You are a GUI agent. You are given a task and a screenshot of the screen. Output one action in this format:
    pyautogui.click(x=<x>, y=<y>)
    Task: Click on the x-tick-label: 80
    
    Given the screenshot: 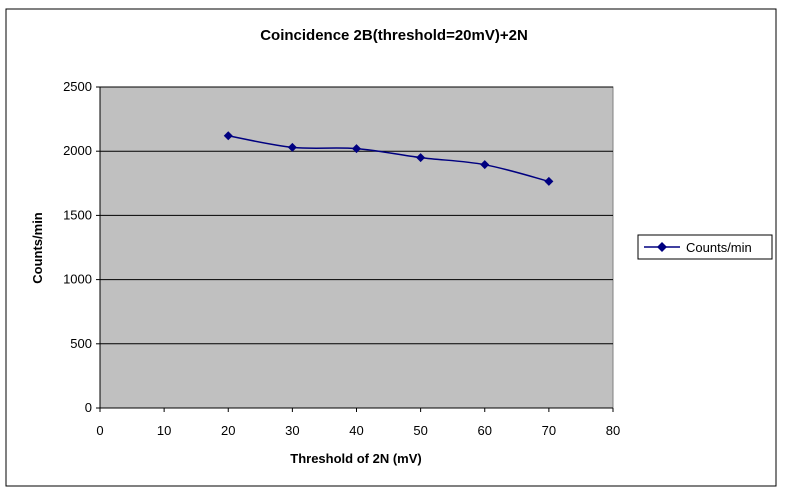 What is the action you would take?
    pyautogui.click(x=613, y=430)
    